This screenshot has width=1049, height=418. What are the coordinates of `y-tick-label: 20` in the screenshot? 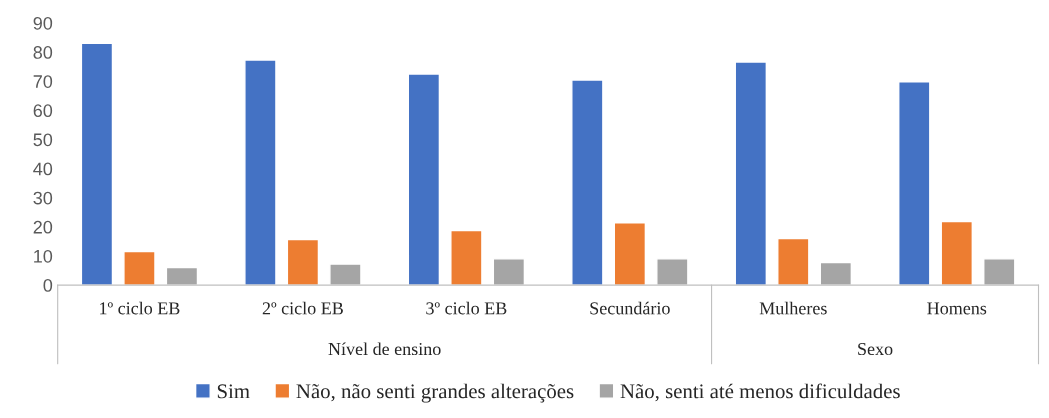 It's located at (43, 227).